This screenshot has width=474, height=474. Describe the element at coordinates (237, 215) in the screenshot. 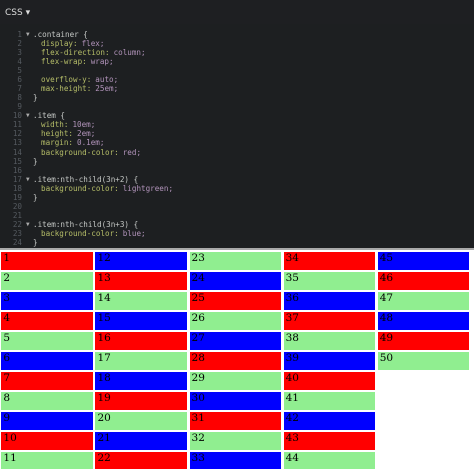

I see `code-line: 21` at that location.